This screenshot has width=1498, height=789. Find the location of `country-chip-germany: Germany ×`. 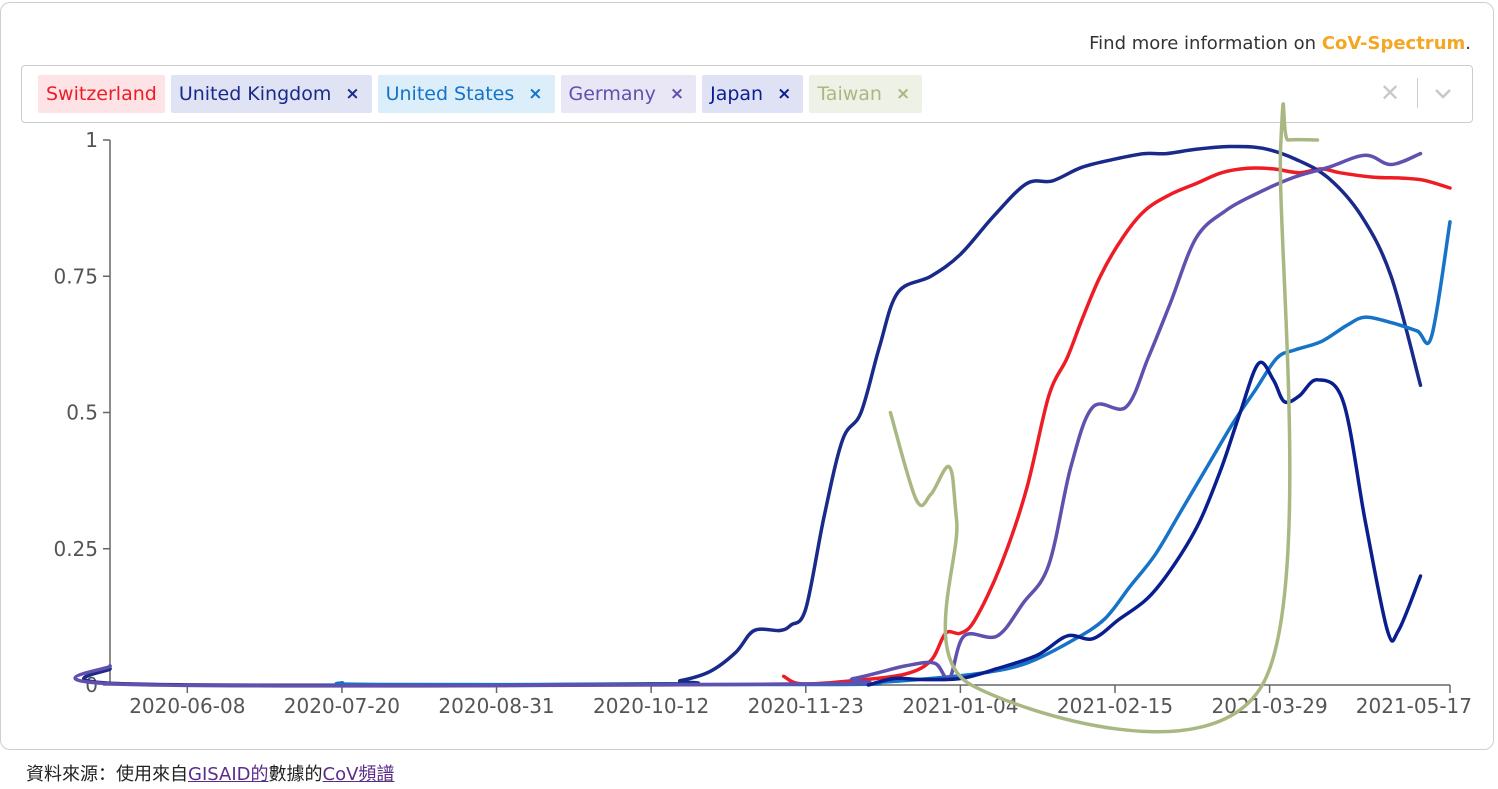

country-chip-germany: Germany × is located at coordinates (628, 94).